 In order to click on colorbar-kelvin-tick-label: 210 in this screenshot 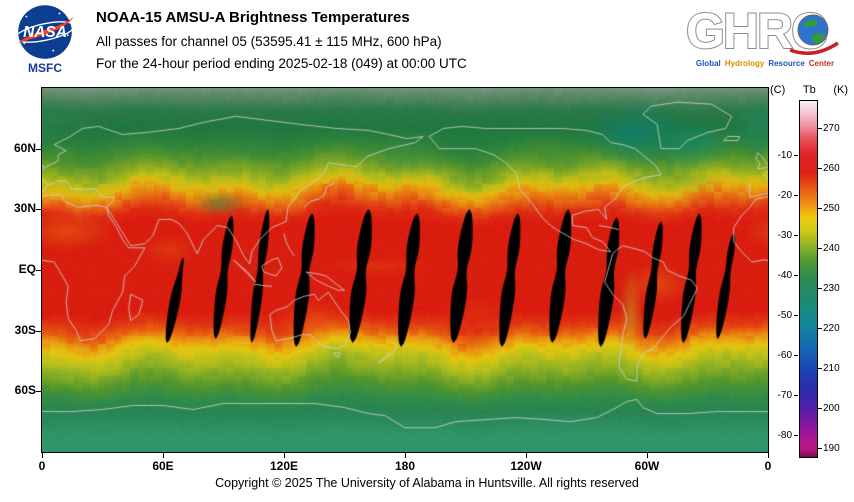, I will do `click(831, 368)`.